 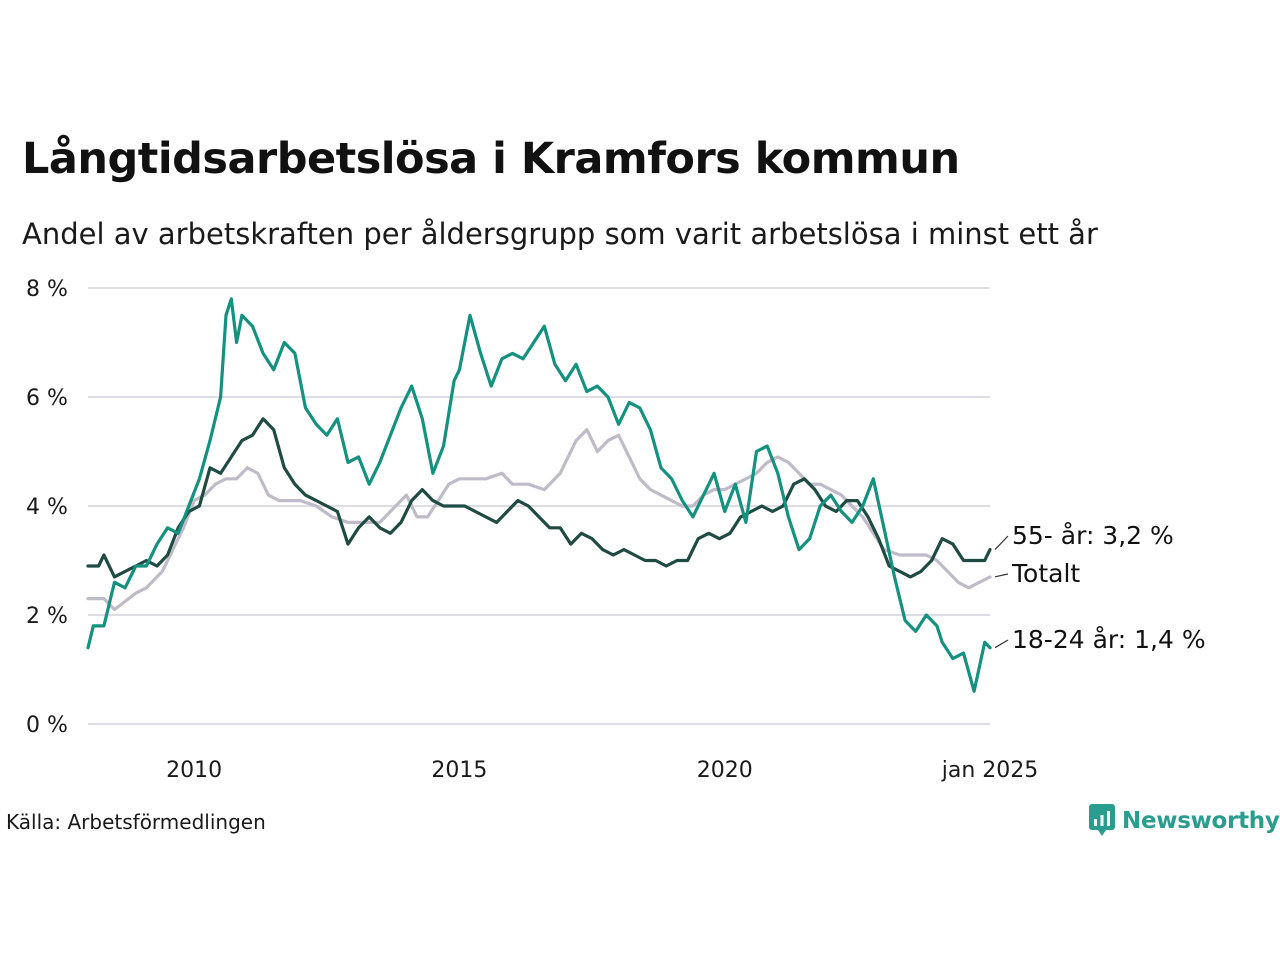 I want to click on series-line-age55, so click(x=539, y=498).